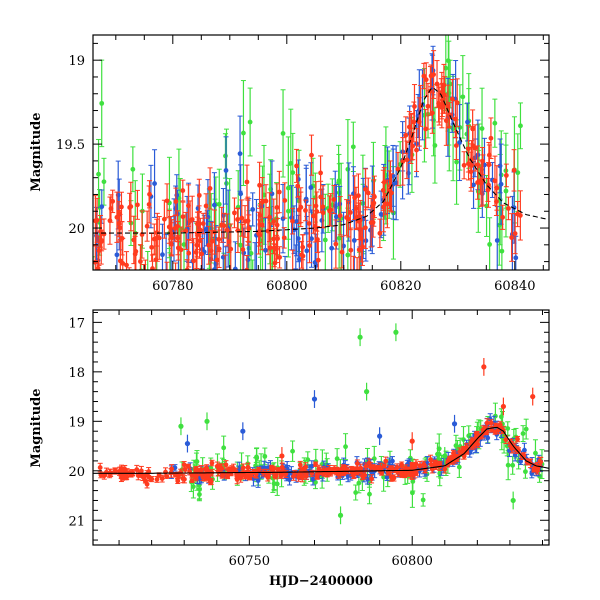  Describe the element at coordinates (70, 145) in the screenshot. I see `y-tick-label: 19.5` at that location.